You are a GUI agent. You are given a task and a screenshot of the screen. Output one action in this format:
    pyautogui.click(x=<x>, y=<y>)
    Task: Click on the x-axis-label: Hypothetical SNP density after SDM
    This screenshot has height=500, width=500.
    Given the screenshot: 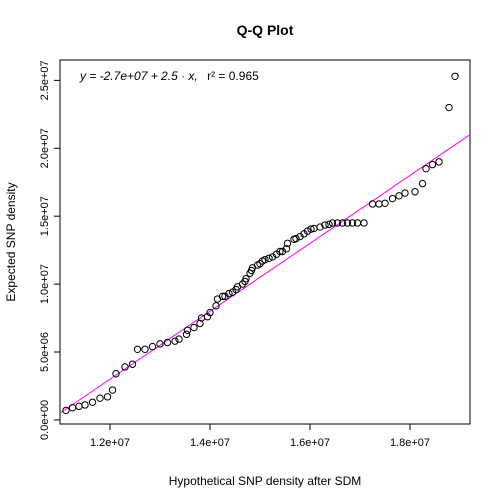 What is the action you would take?
    pyautogui.click(x=265, y=481)
    